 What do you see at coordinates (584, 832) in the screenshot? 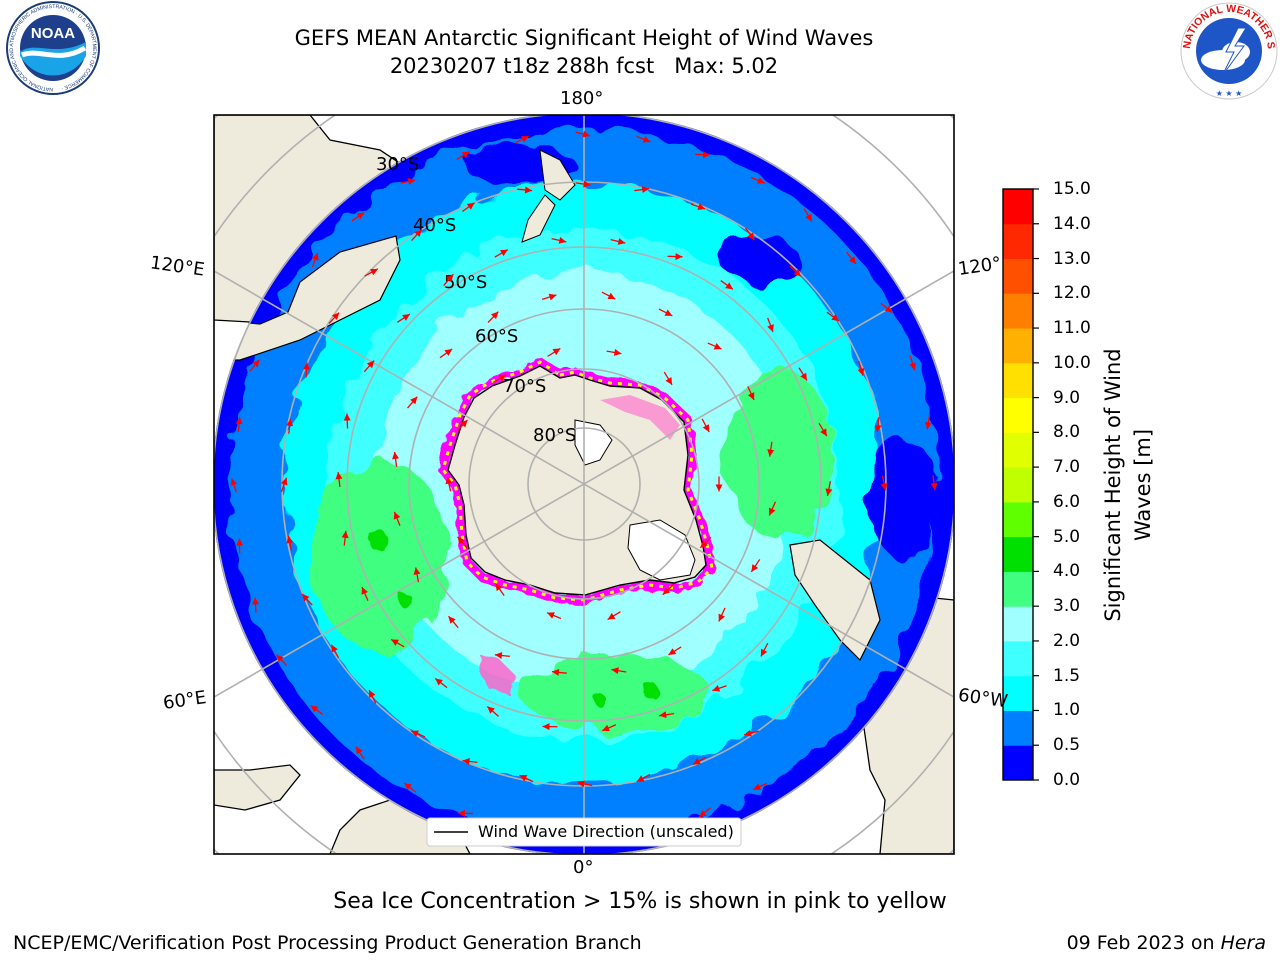
I see `legend-box: Wind Wave Direction (unscaled)` at bounding box center [584, 832].